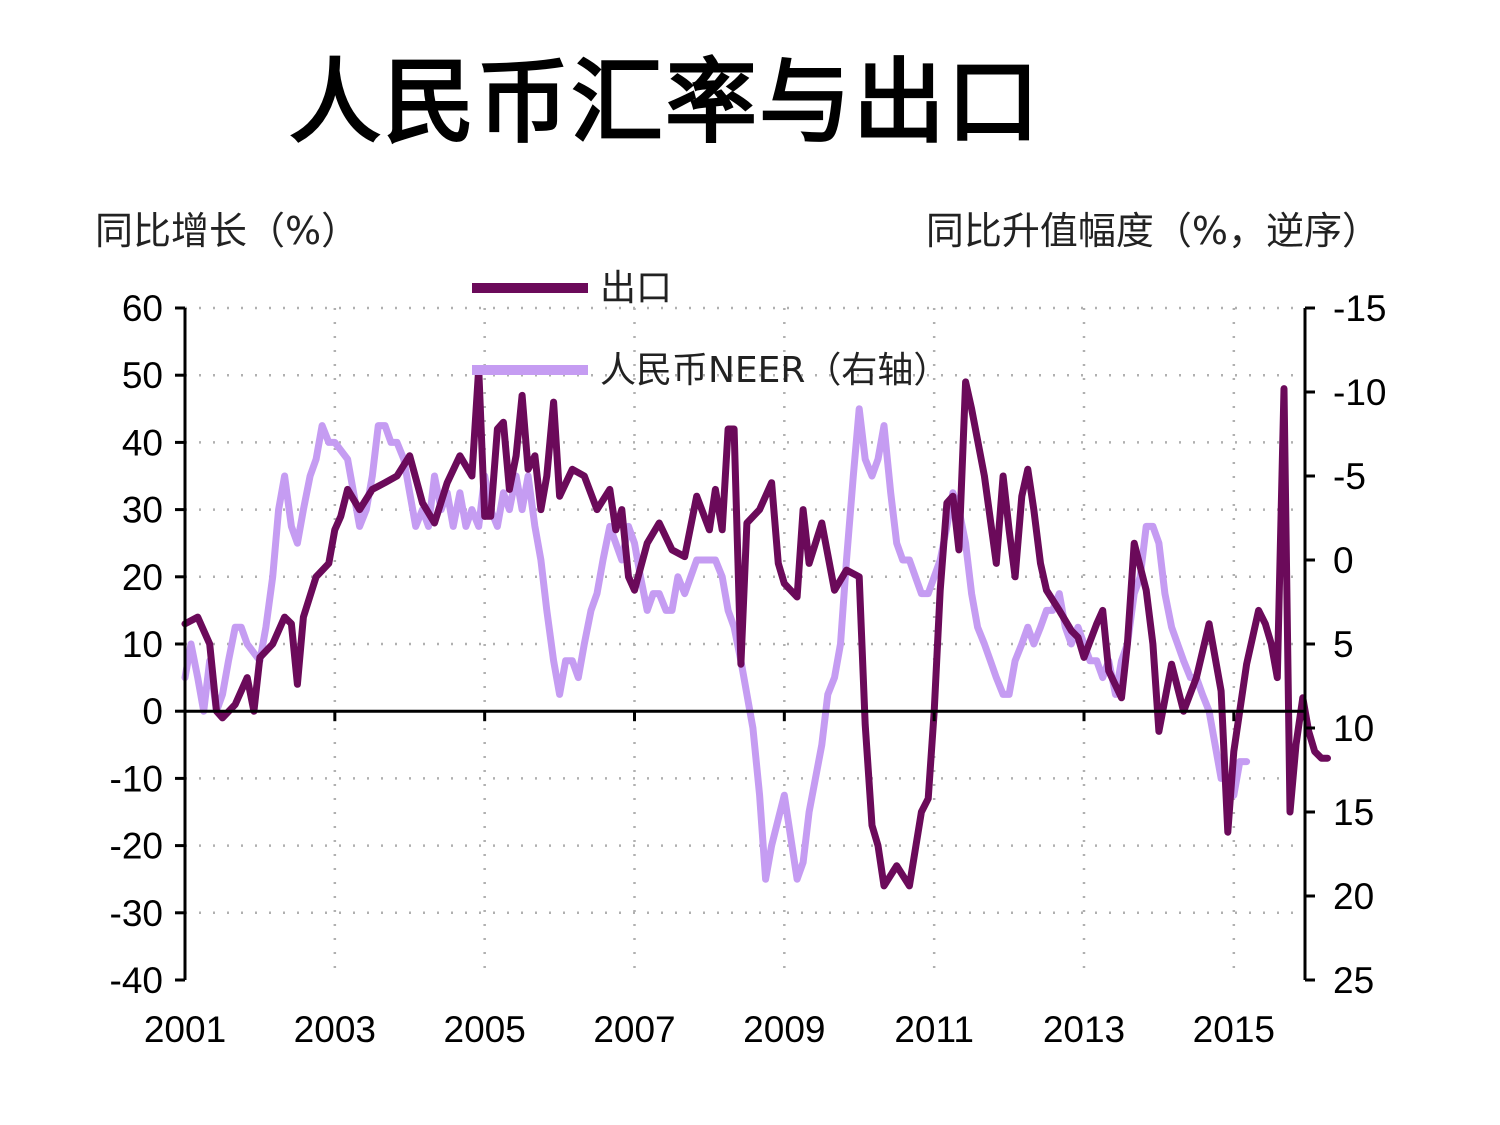  Describe the element at coordinates (1234, 1029) in the screenshot. I see `x-tick-label: 2015` at that location.